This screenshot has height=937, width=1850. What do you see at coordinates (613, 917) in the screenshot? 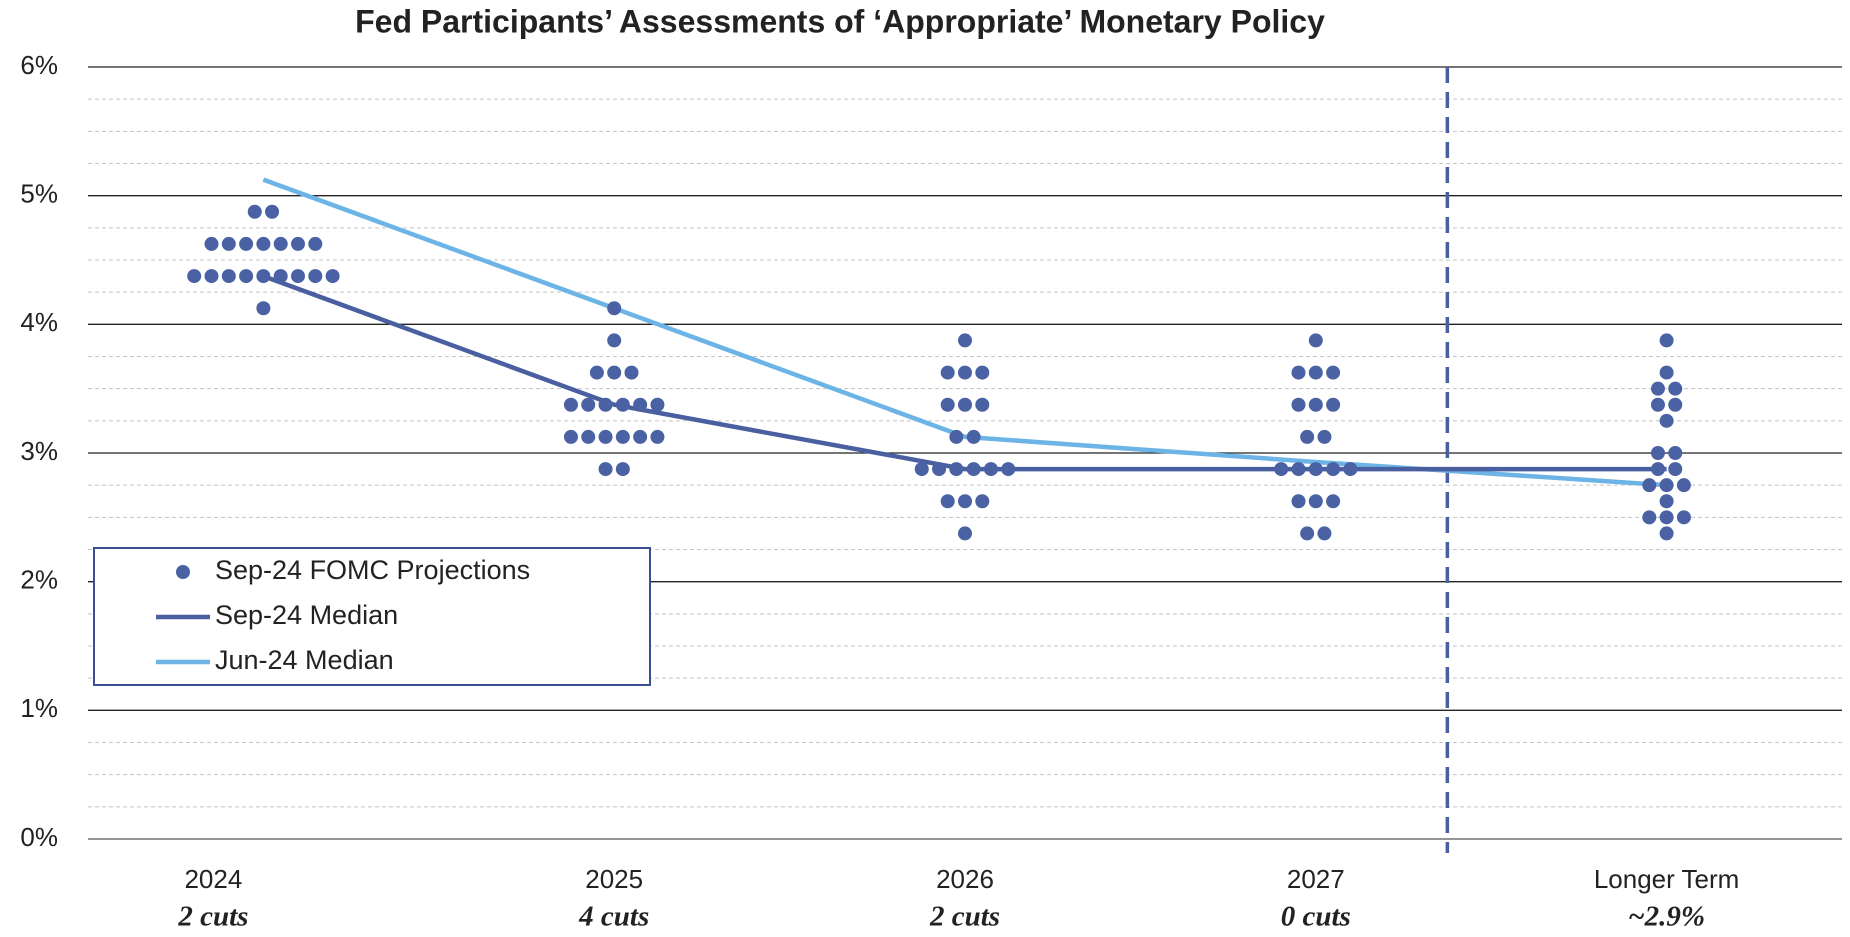
I see `x-sublabel: 4 cuts` at bounding box center [613, 917].